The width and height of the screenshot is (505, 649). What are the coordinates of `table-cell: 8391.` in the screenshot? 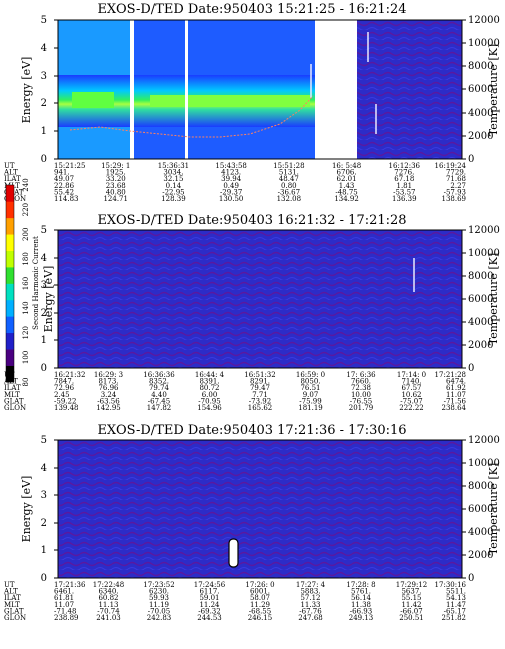 It's located at (209, 382).